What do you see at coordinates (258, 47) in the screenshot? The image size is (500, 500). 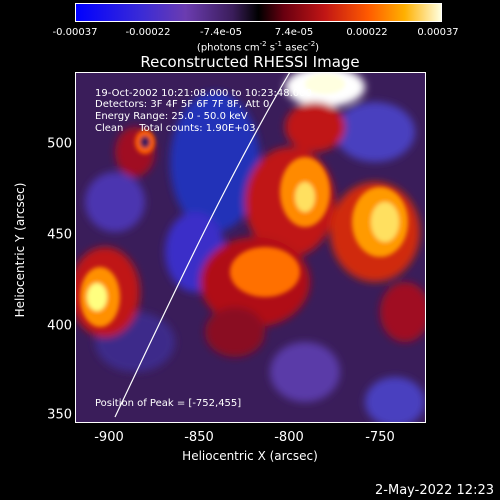 I see `colorbar-units: (photons cm-2 s-1 asec-2)` at bounding box center [258, 47].